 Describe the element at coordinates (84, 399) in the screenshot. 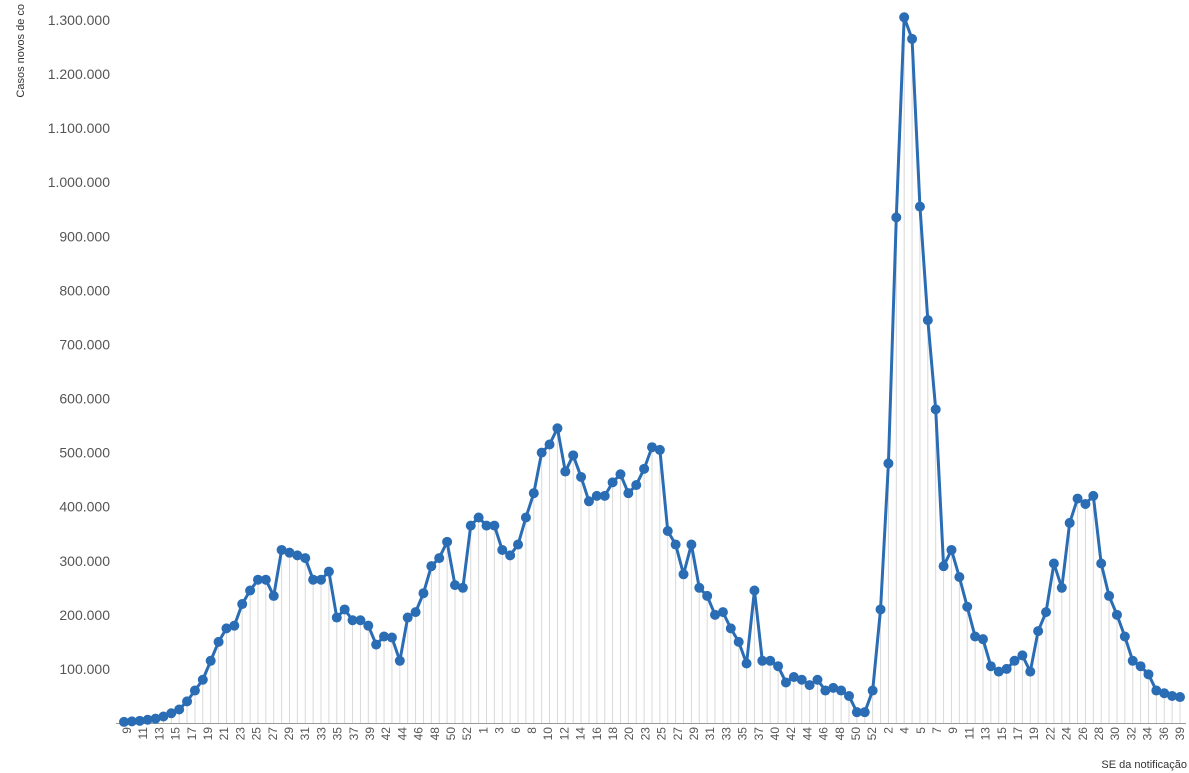

I see `y-tick-label: 600.000` at that location.